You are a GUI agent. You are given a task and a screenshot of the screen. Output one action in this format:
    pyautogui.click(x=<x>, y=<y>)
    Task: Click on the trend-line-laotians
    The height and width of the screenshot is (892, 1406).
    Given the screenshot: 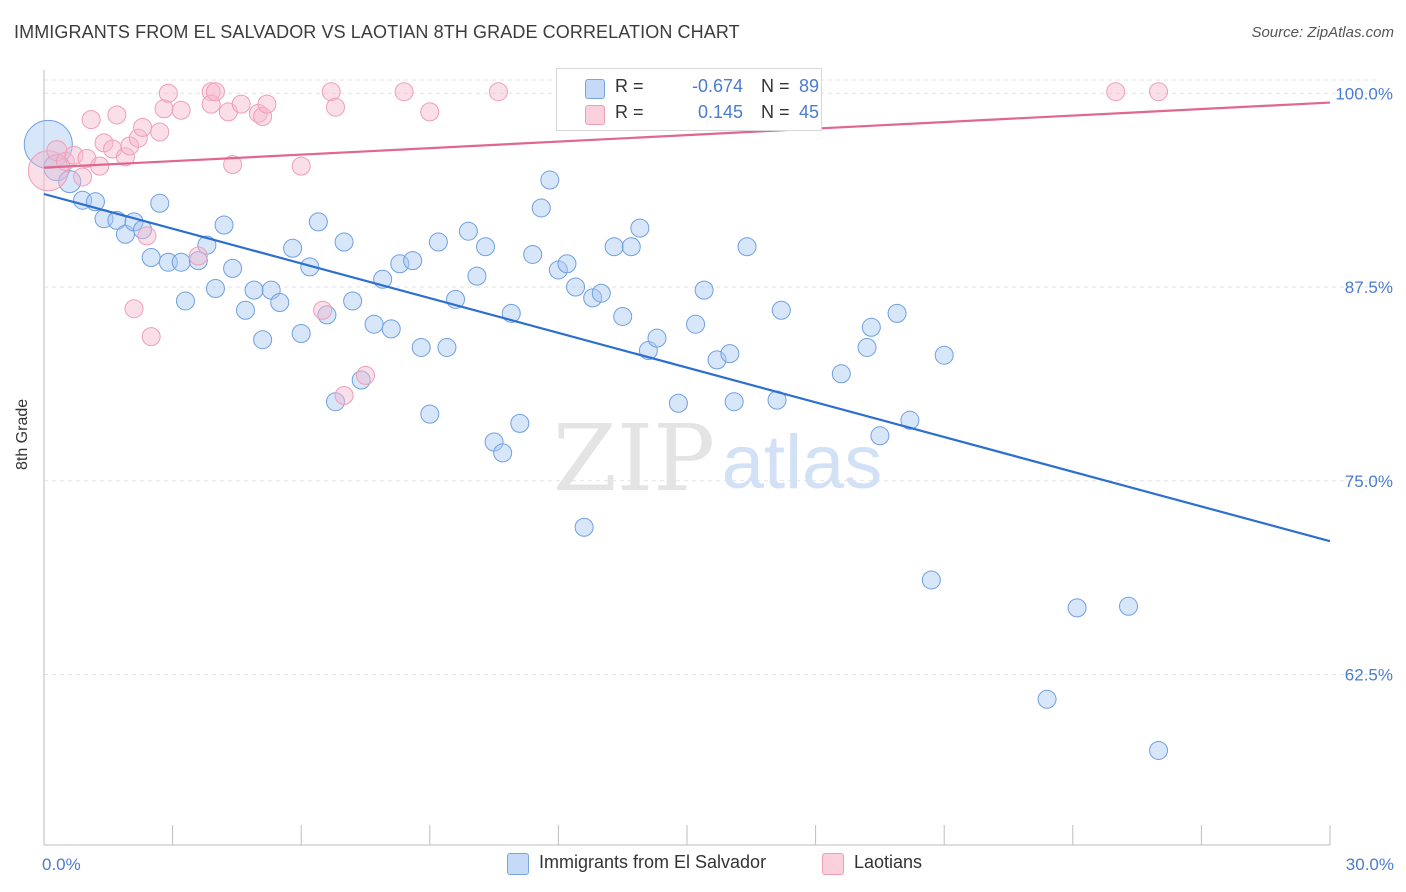 What is the action you would take?
    pyautogui.click(x=687, y=135)
    